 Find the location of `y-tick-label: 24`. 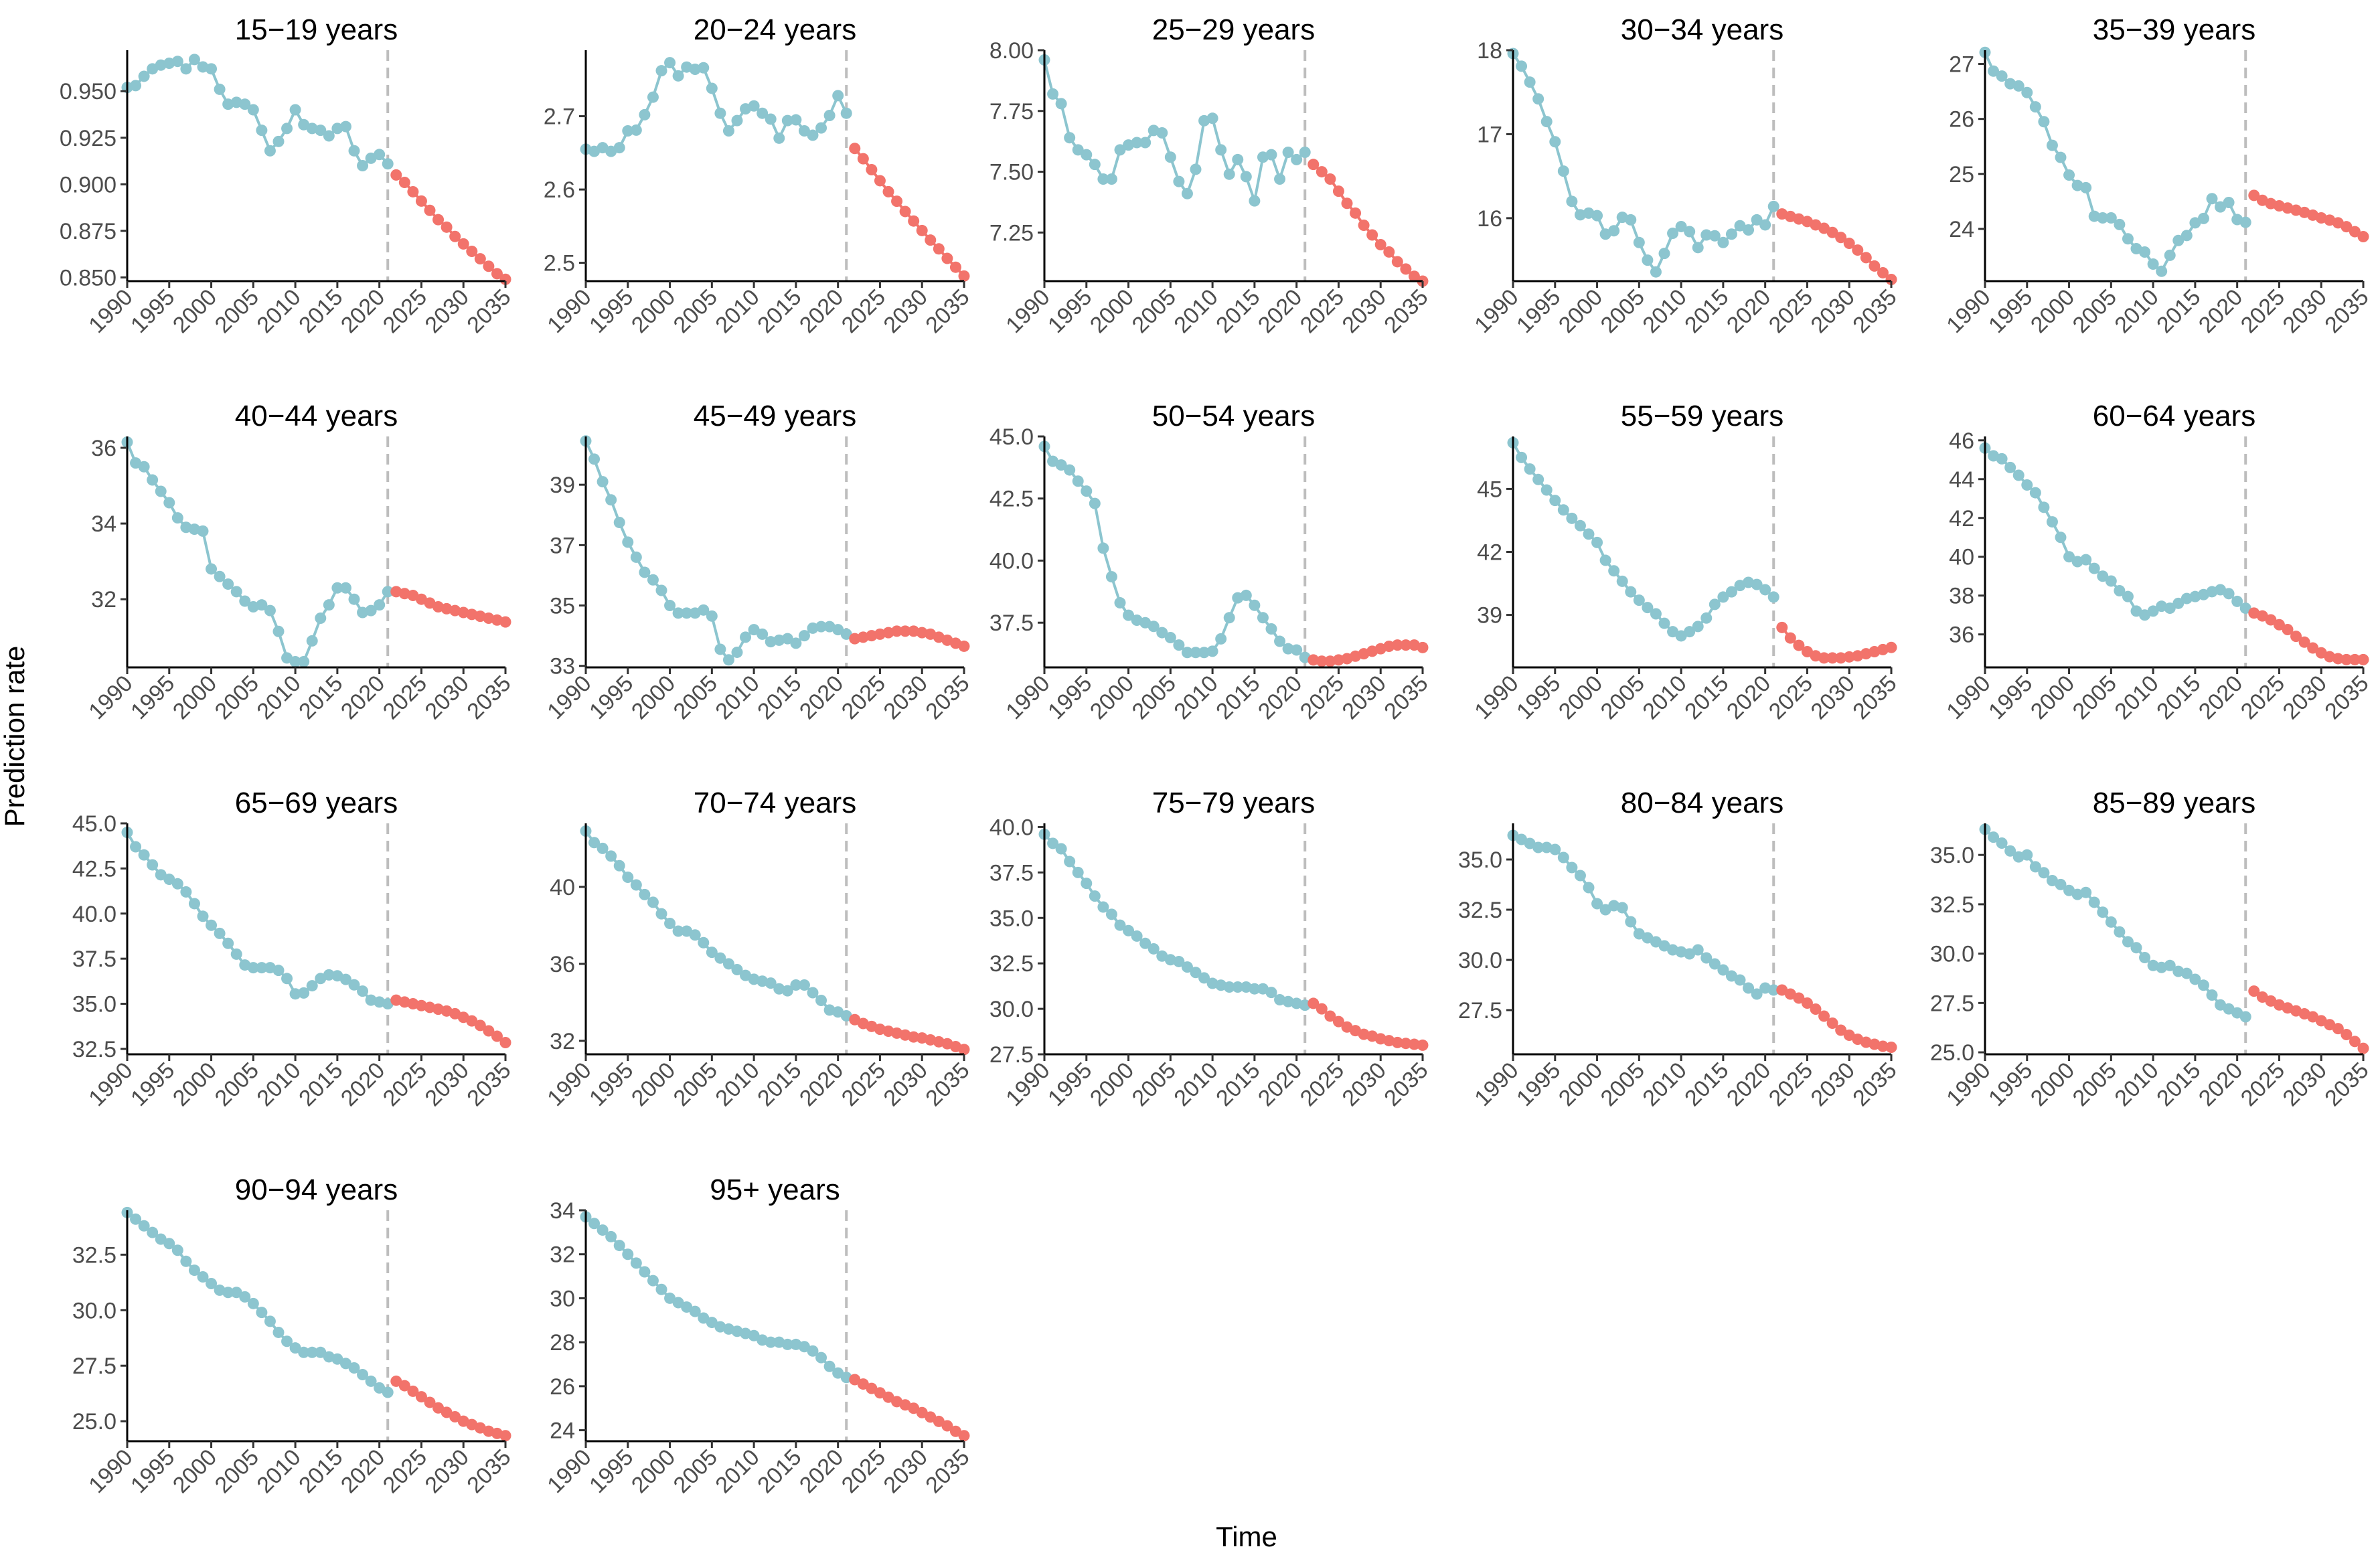

y-tick-label: 24 is located at coordinates (562, 1431).